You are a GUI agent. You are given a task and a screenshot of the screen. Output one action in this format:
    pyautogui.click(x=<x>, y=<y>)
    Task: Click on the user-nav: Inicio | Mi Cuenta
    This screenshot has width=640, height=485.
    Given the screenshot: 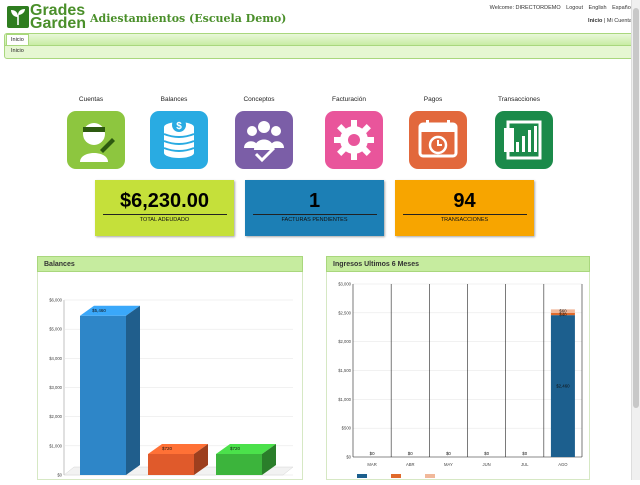 What is the action you would take?
    pyautogui.click(x=610, y=21)
    